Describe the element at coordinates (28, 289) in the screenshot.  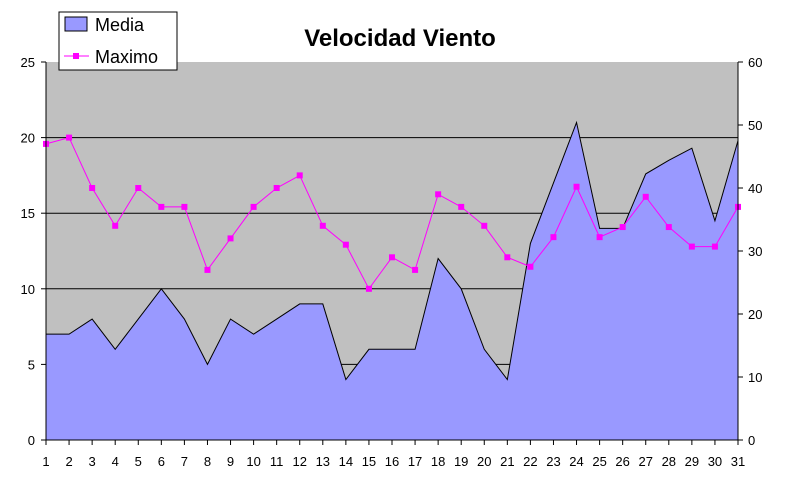
I see `y-left-tick-label: 10` at that location.